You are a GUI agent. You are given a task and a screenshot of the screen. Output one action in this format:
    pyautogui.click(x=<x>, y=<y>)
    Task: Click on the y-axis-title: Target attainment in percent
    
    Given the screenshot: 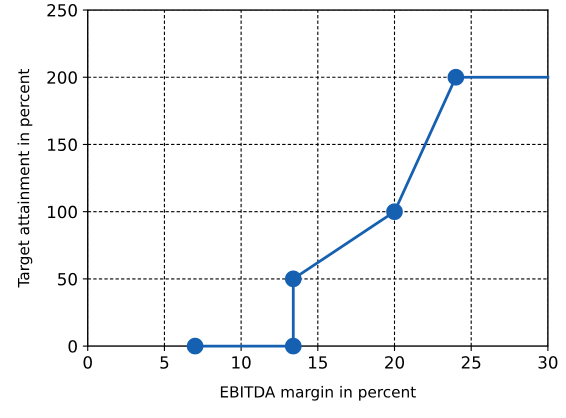 What is the action you would take?
    pyautogui.click(x=25, y=178)
    